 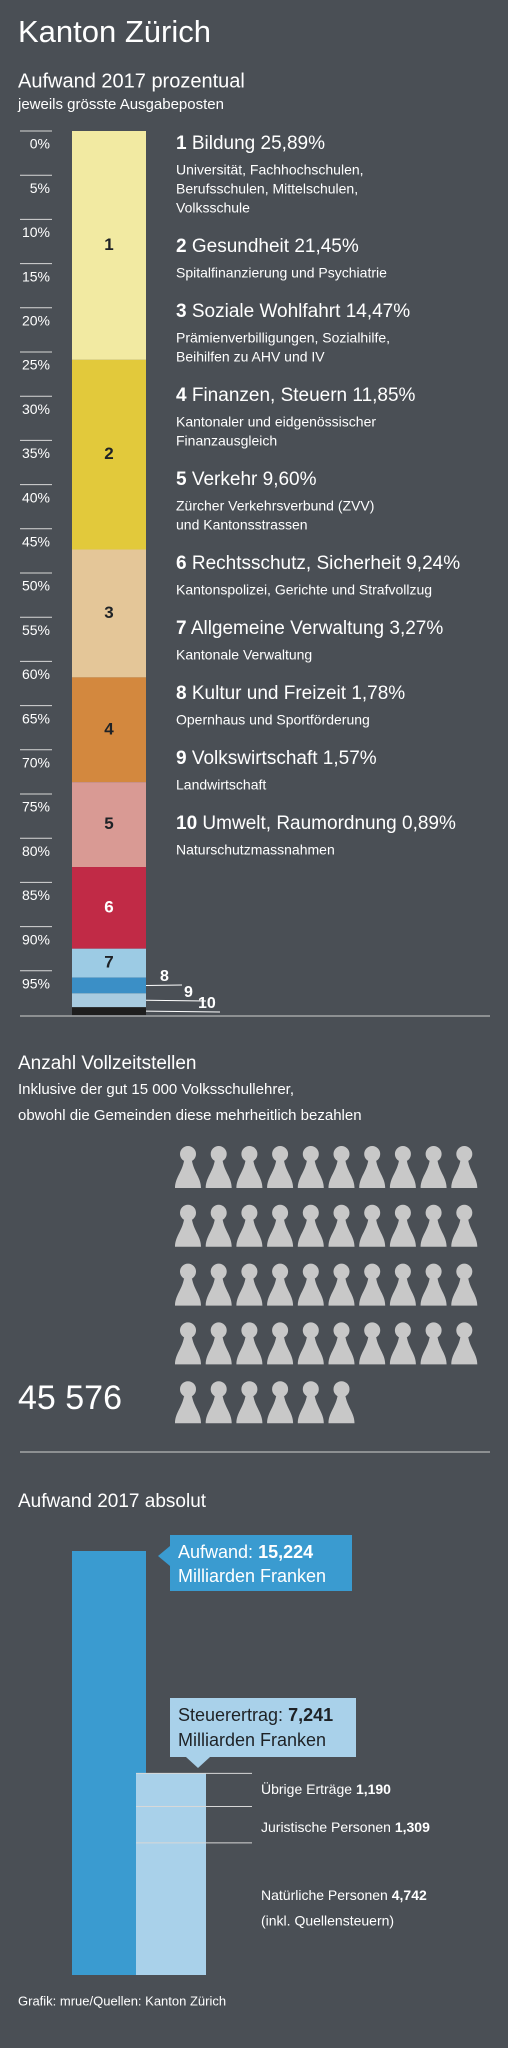 I want to click on legend-description: Beihilfen zu AHV und IV, so click(x=250, y=357).